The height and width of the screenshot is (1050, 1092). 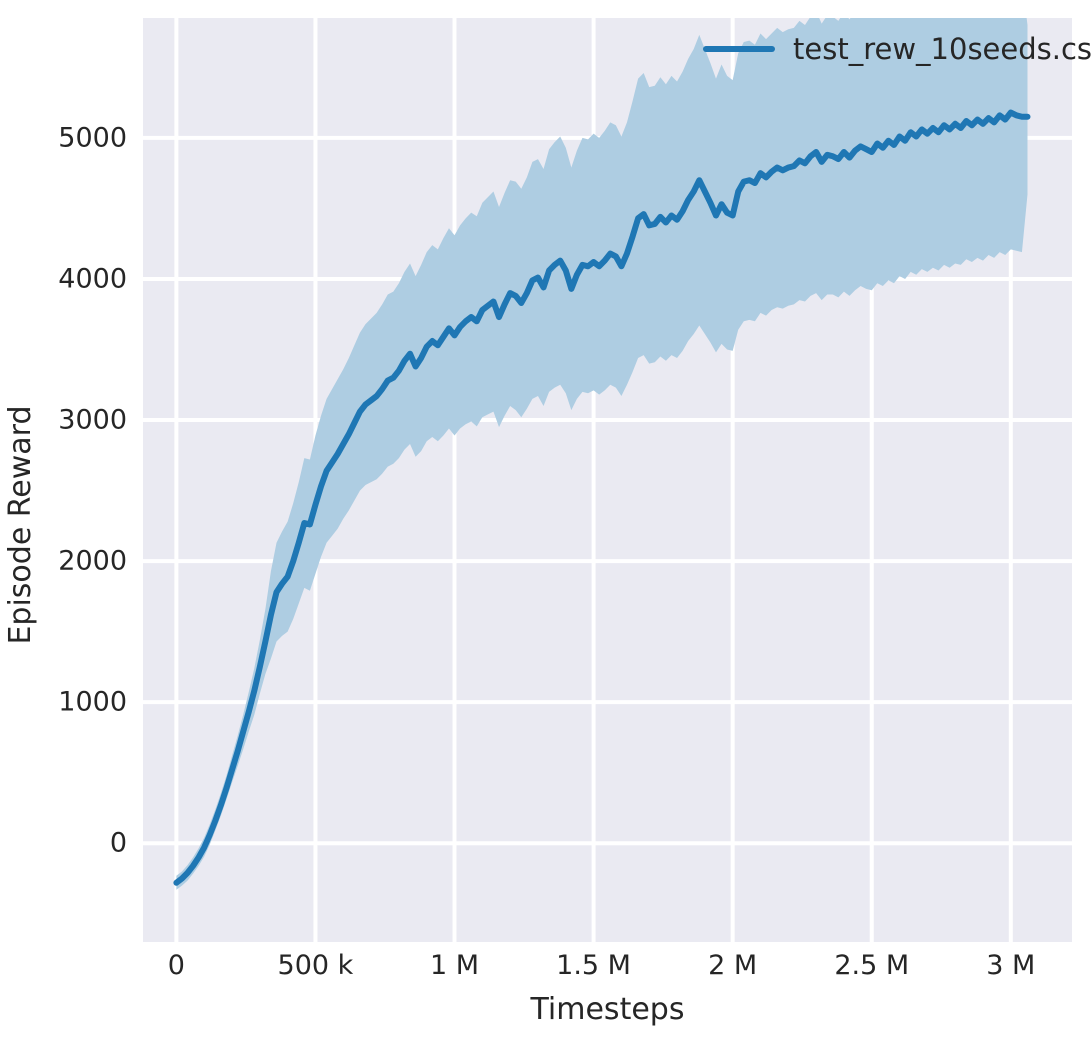 I want to click on x-tick-label: 500 k, so click(x=315, y=965).